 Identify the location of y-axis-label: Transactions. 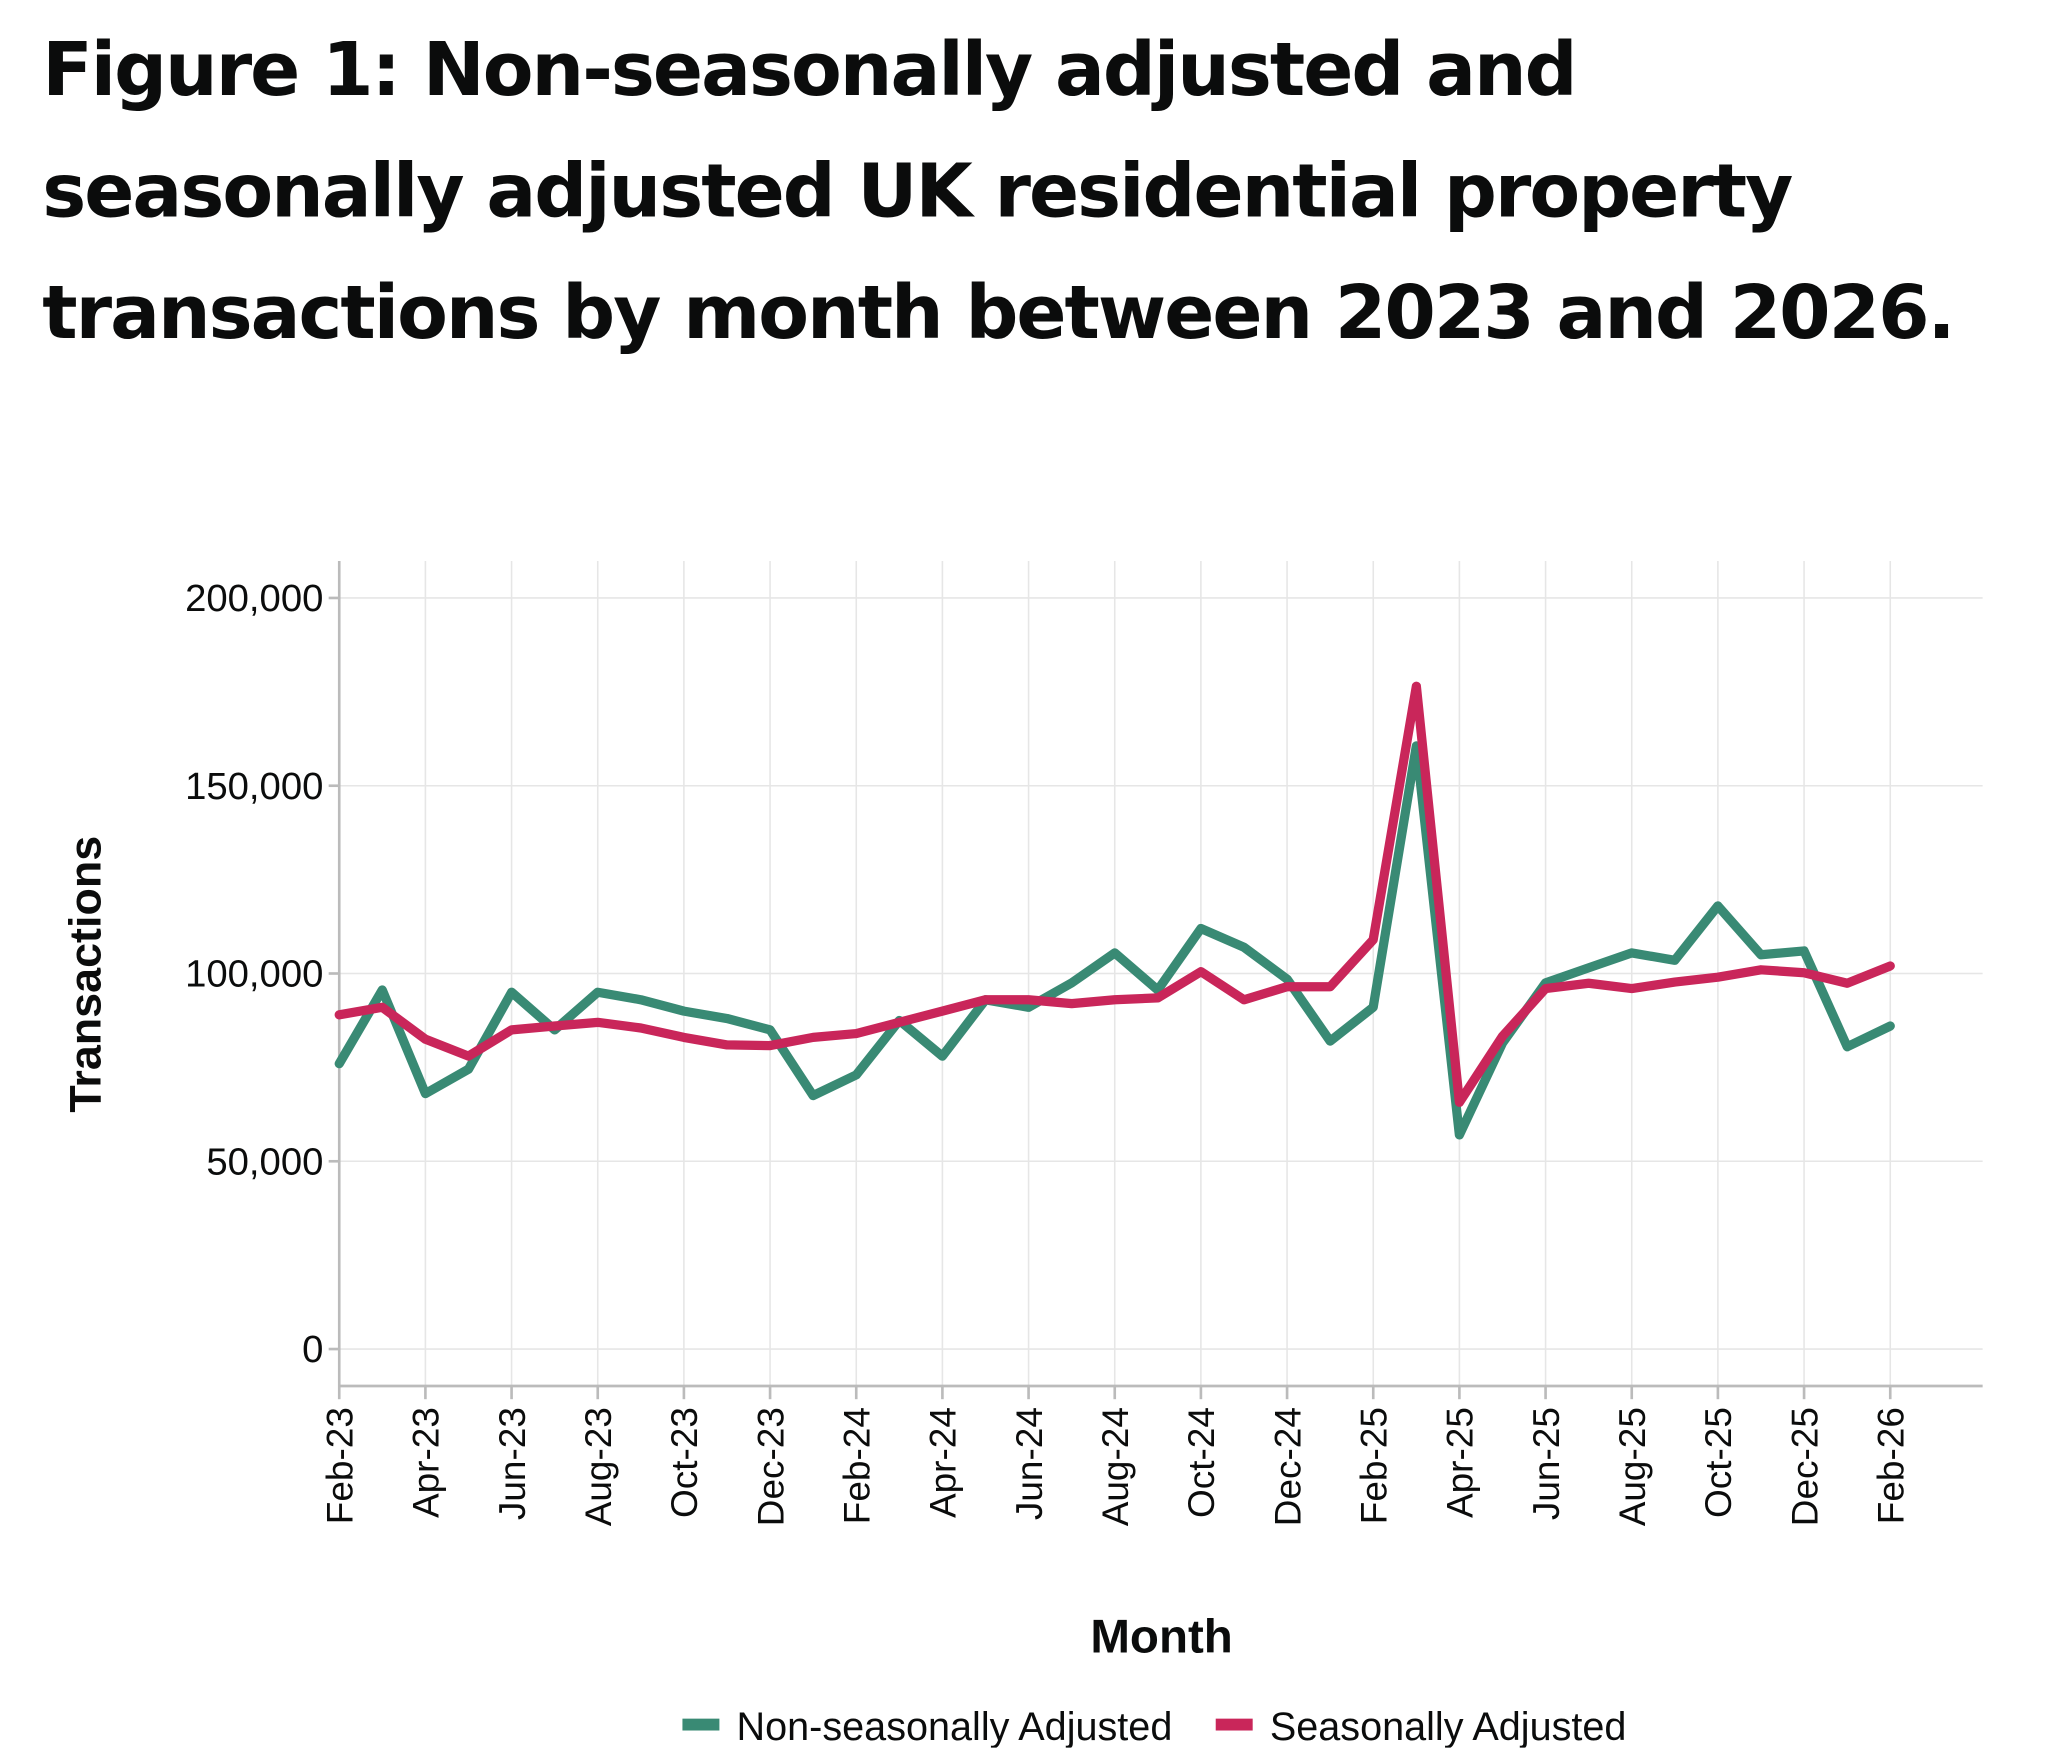
(84, 974).